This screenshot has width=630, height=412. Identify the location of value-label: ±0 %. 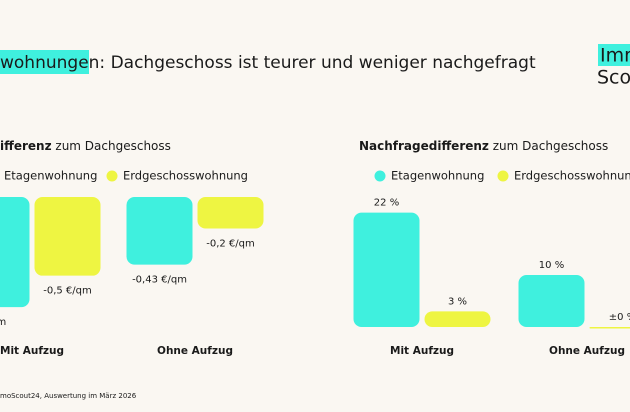
(619, 317).